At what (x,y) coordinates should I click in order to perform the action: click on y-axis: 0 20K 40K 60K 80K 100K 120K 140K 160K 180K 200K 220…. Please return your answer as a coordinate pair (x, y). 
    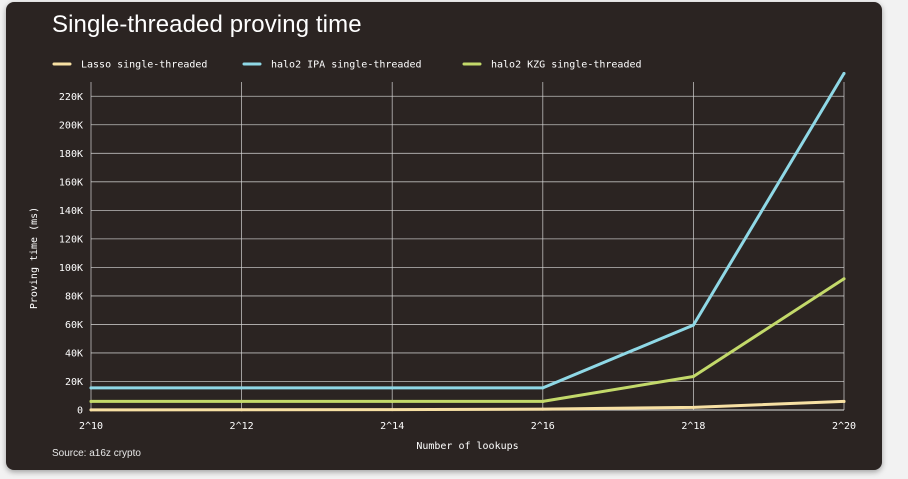
    Looking at the image, I should click on (71, 254).